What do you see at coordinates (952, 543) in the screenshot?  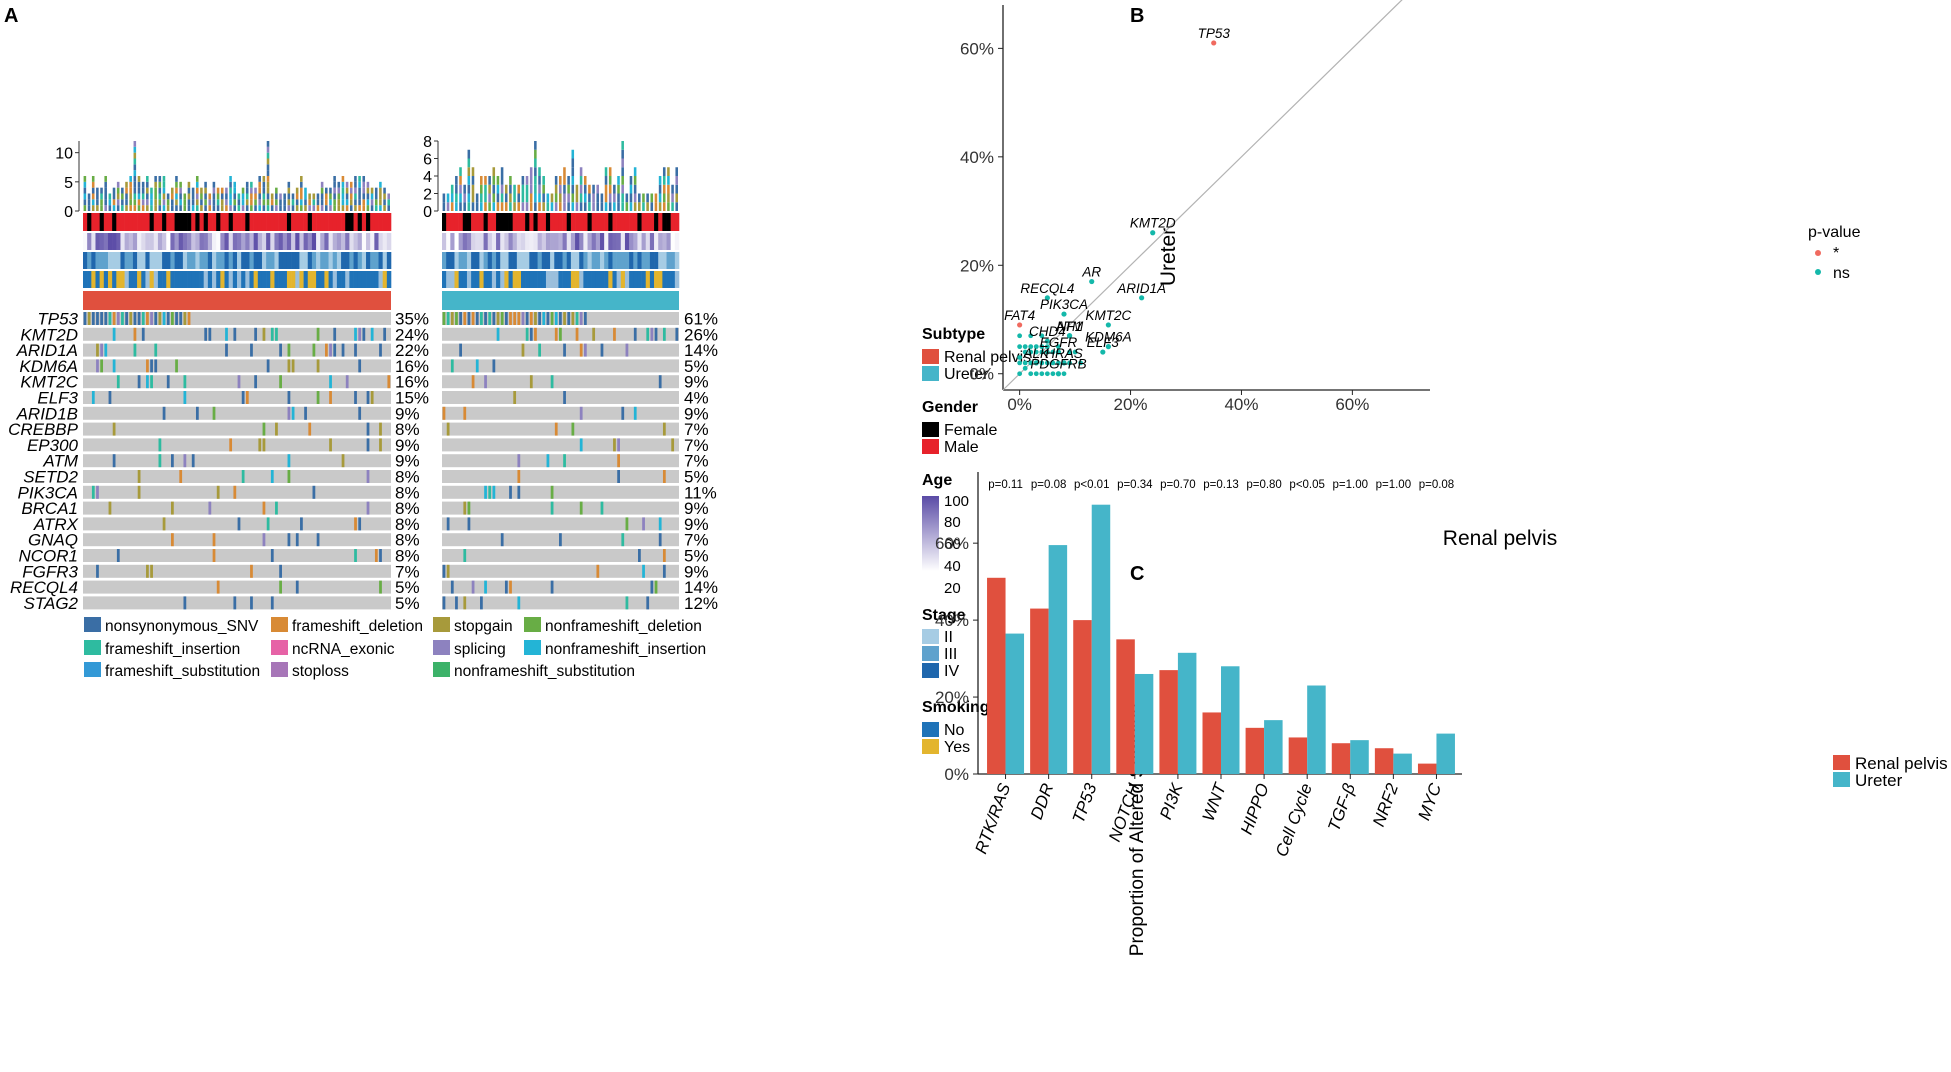 I see `bar-y-tick-label: 60%` at bounding box center [952, 543].